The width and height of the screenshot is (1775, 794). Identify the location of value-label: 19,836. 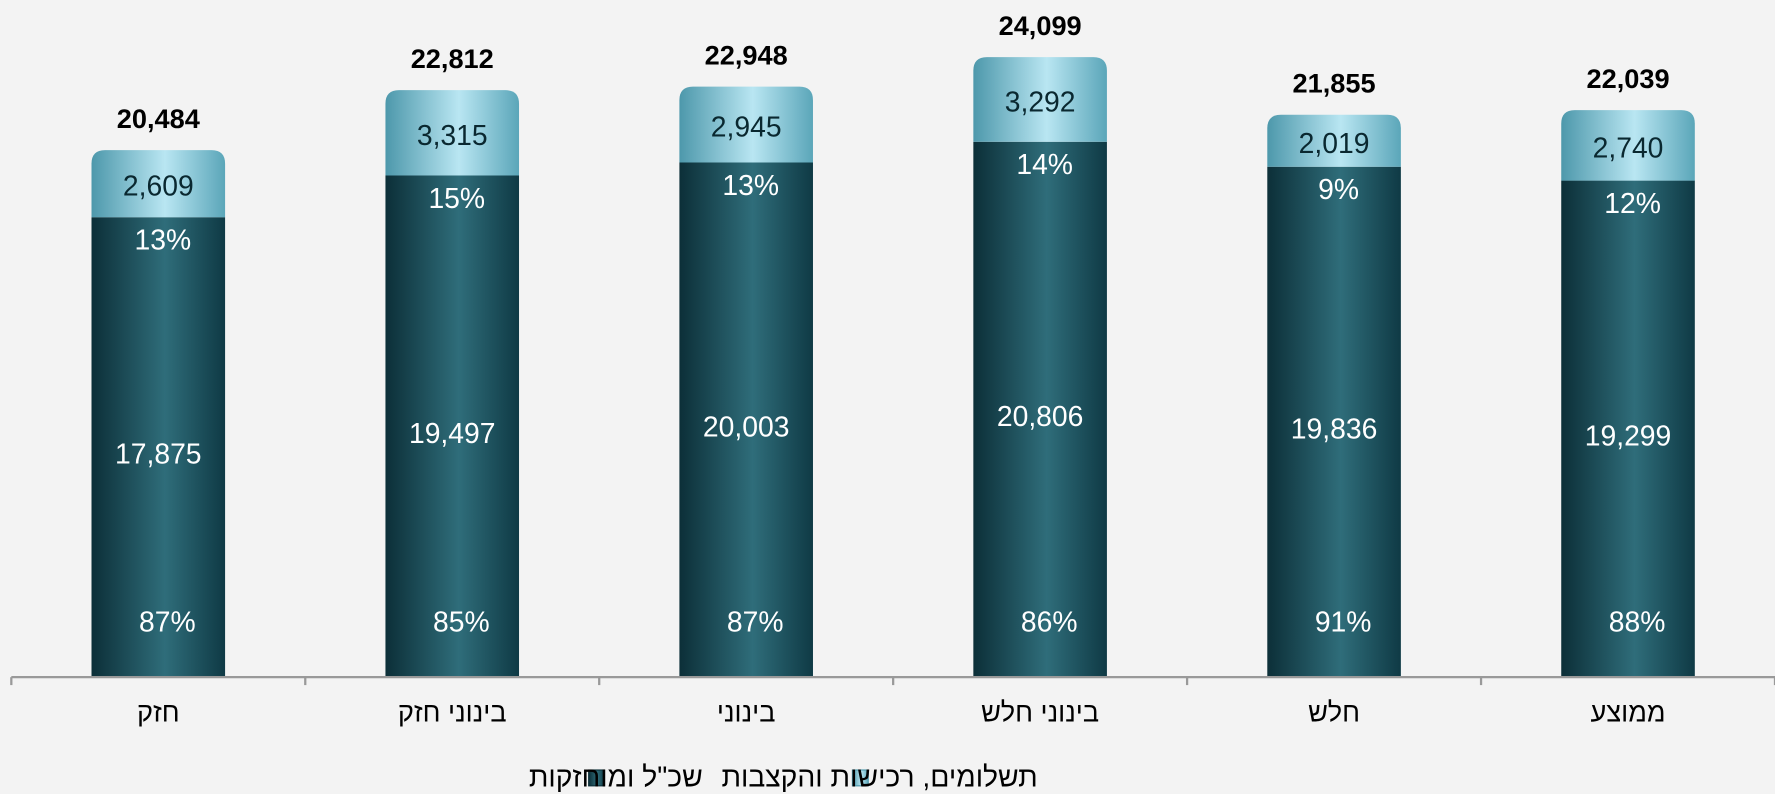
(1334, 428).